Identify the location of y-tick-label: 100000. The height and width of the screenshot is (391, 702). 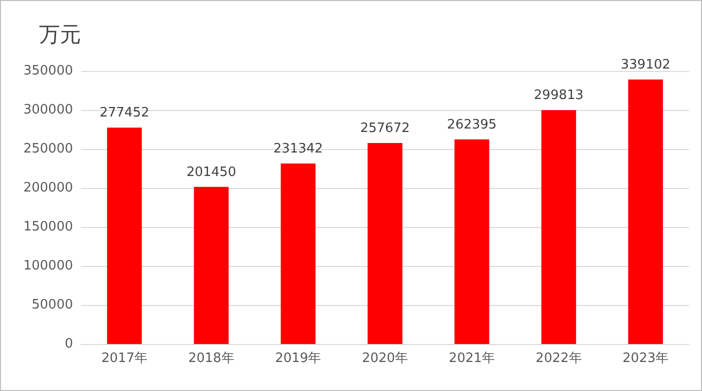
(48, 266).